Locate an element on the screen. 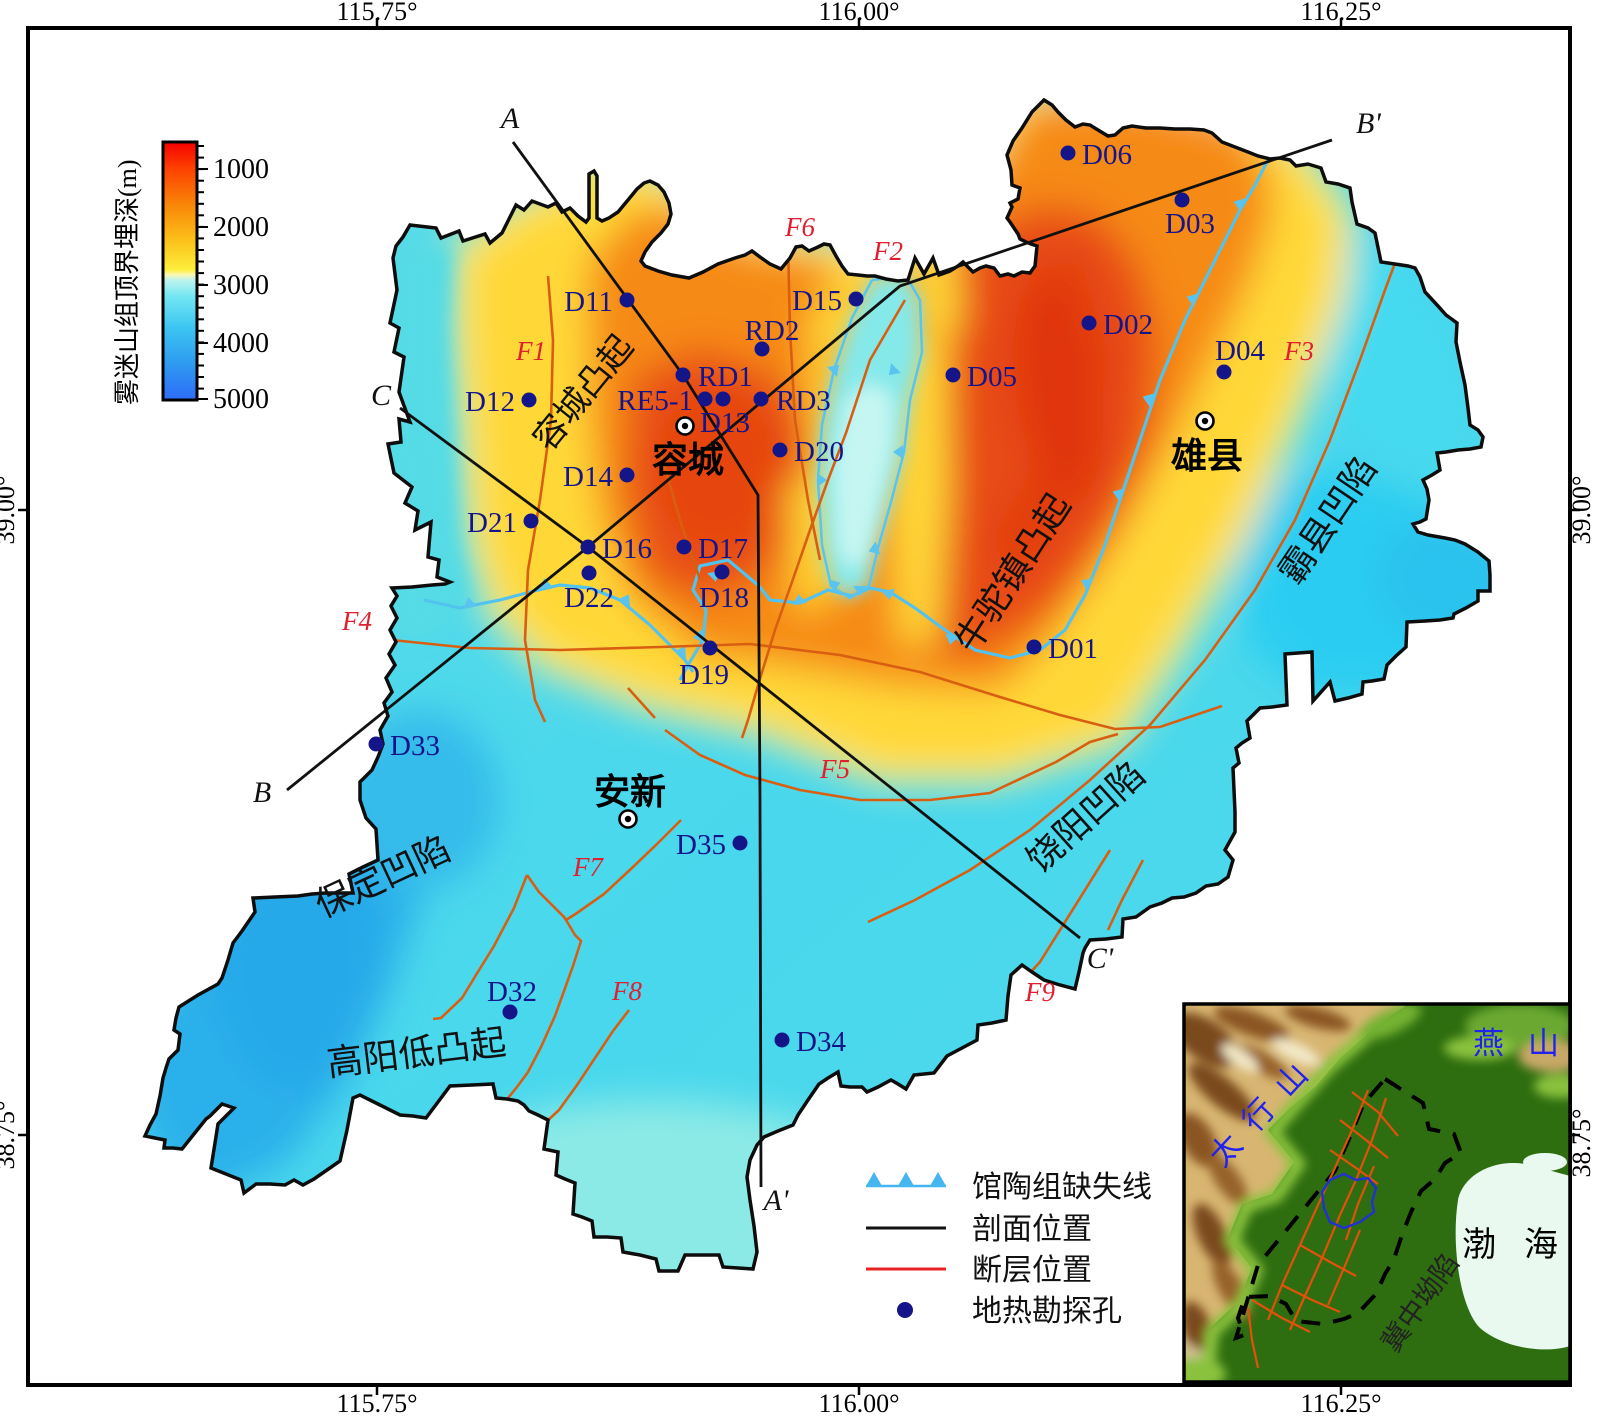  svg-text: 断层位置 is located at coordinates (1032, 1270).